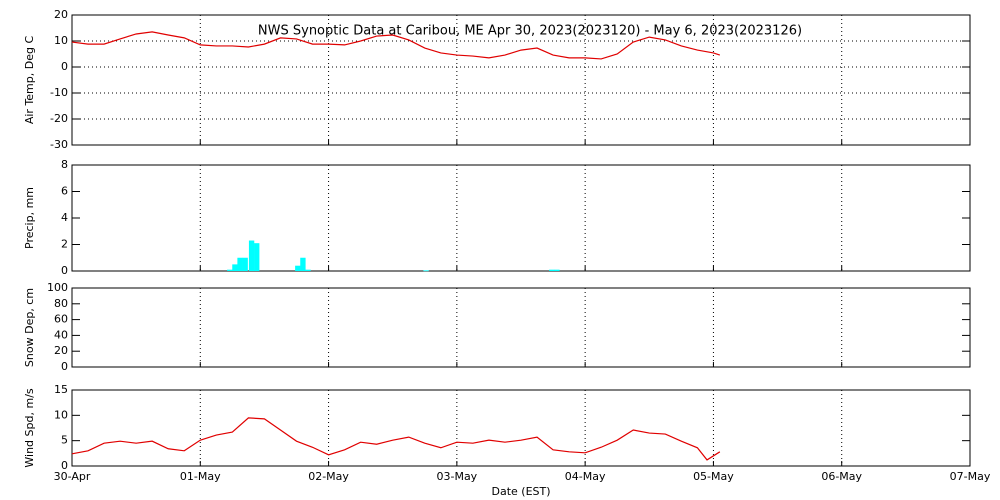 Image resolution: width=1000 pixels, height=500 pixels. I want to click on y-axis-label: Wind Spd, m/s, so click(29, 428).